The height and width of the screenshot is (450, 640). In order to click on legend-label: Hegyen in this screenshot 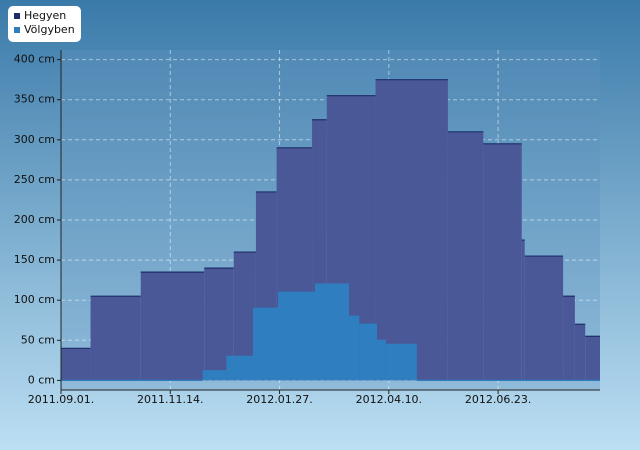, I will do `click(45, 15)`.